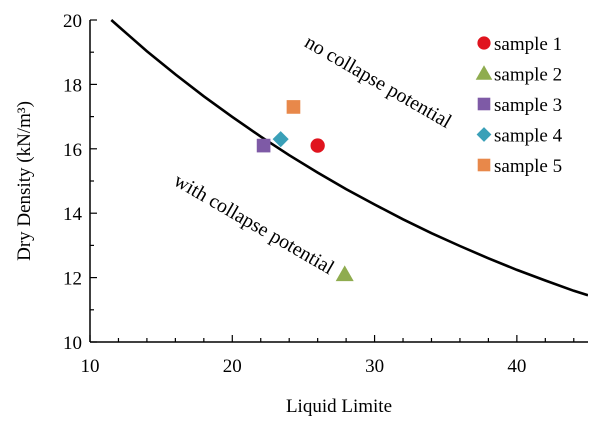 The height and width of the screenshot is (424, 590). Describe the element at coordinates (73, 214) in the screenshot. I see `y-tick-label: 14` at that location.